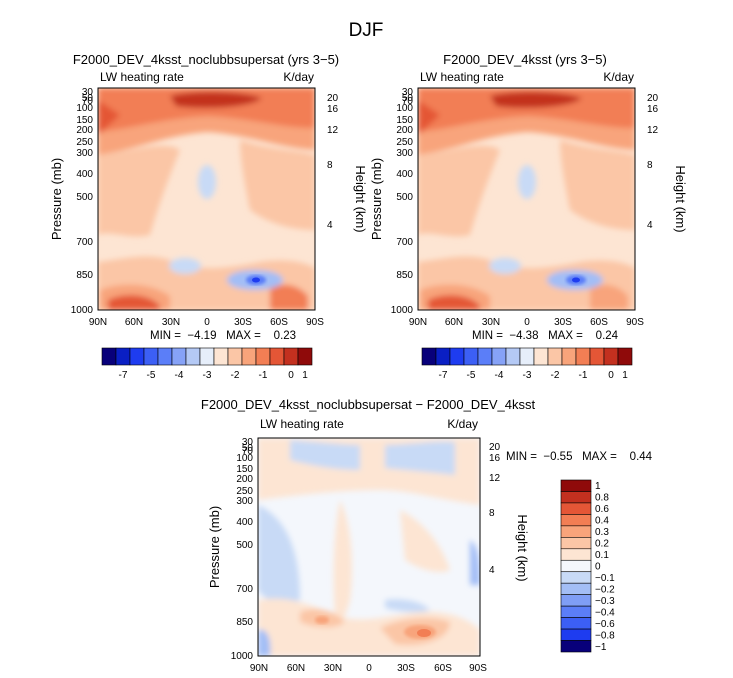  What do you see at coordinates (98, 322) in the screenshot?
I see `x-tick-label: 90N` at bounding box center [98, 322].